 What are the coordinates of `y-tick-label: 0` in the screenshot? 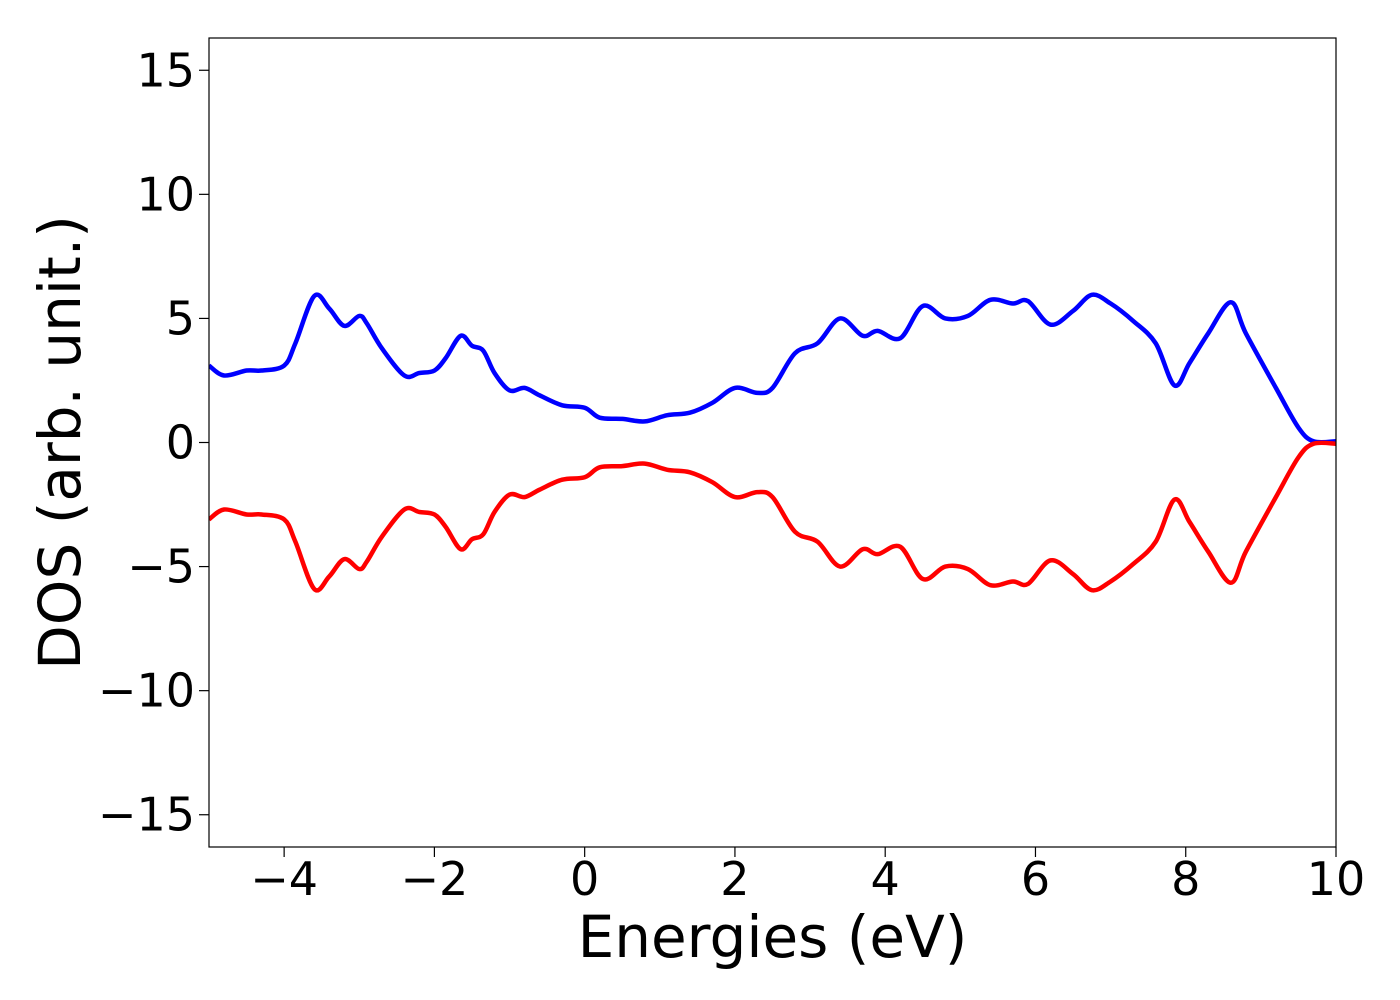 It's located at (180, 443).